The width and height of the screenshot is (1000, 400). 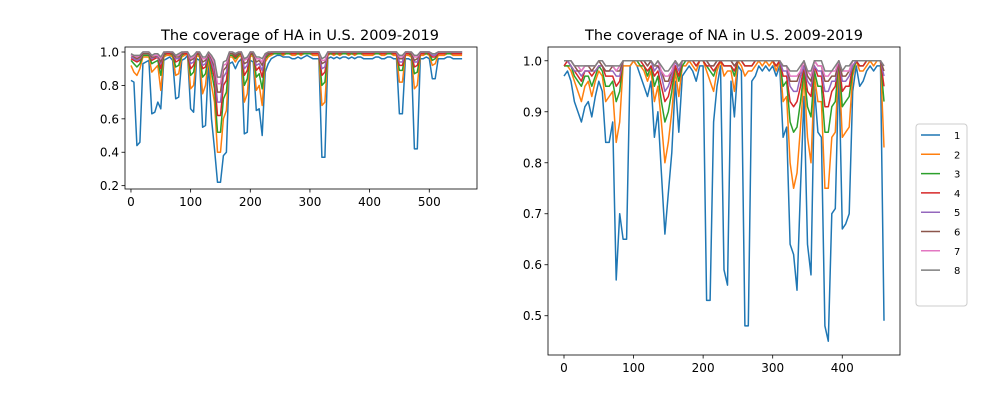 I want to click on na-chart-title: The coverage of NA in U.S. 2009-2019, so click(x=723, y=36).